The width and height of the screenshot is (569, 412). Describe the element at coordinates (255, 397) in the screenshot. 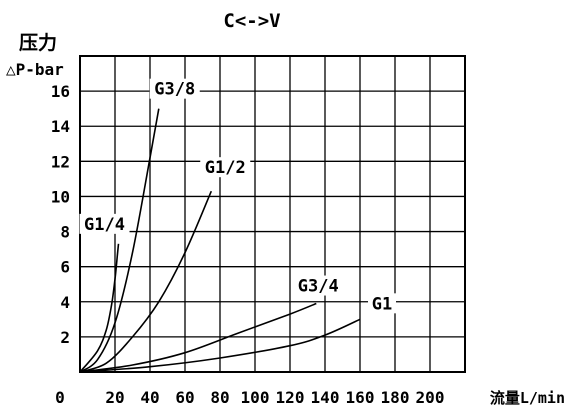

I see `x-tick-label: 100` at that location.